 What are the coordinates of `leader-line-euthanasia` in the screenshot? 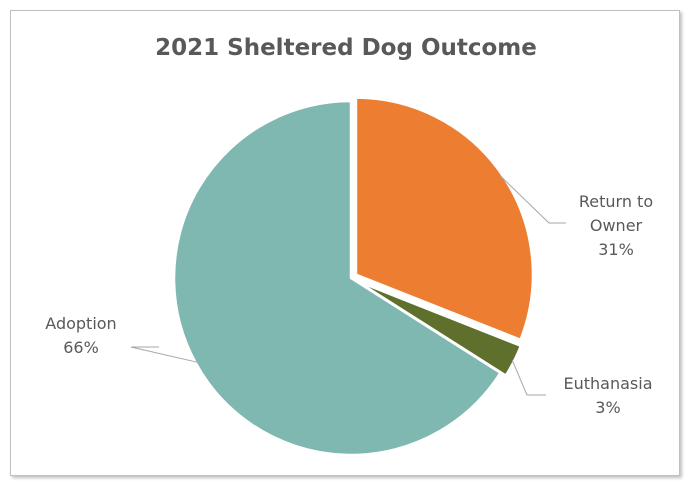 It's located at (528, 377).